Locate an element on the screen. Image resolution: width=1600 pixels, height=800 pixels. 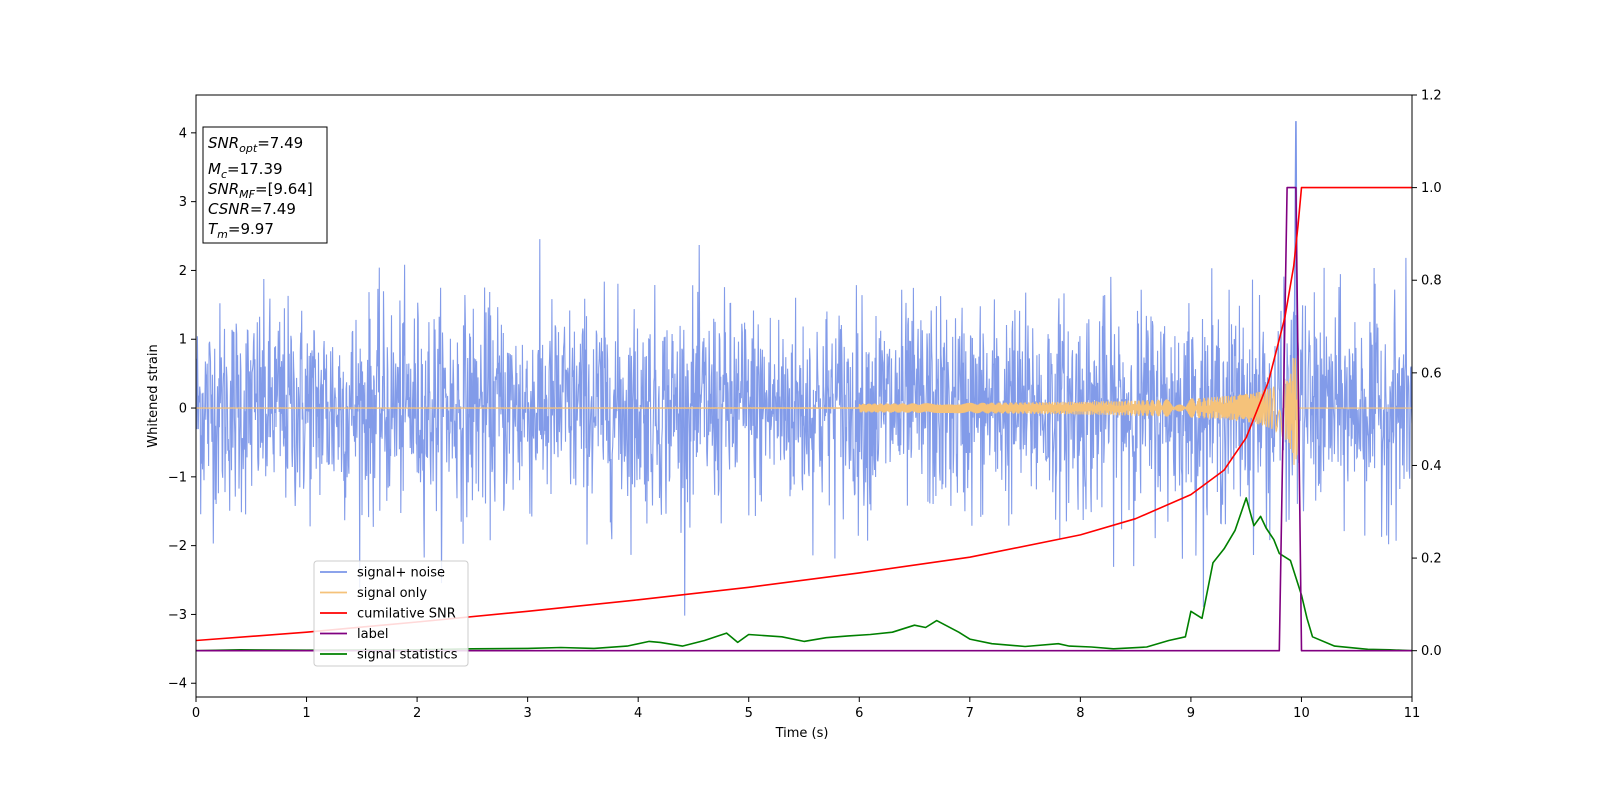
y-right-tick-label: 0.8 is located at coordinates (1431, 281).